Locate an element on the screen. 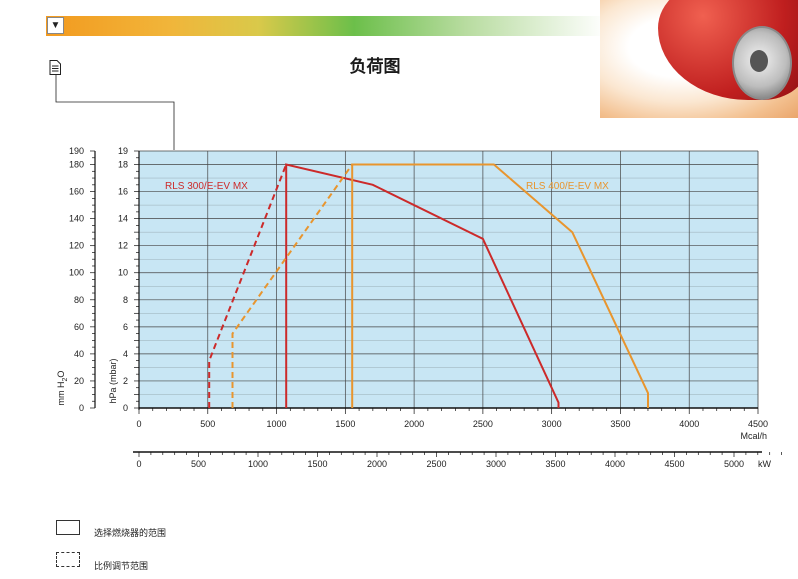 This screenshot has height=579, width=798. mcal-axis-label: Mcal/h is located at coordinates (753, 436).